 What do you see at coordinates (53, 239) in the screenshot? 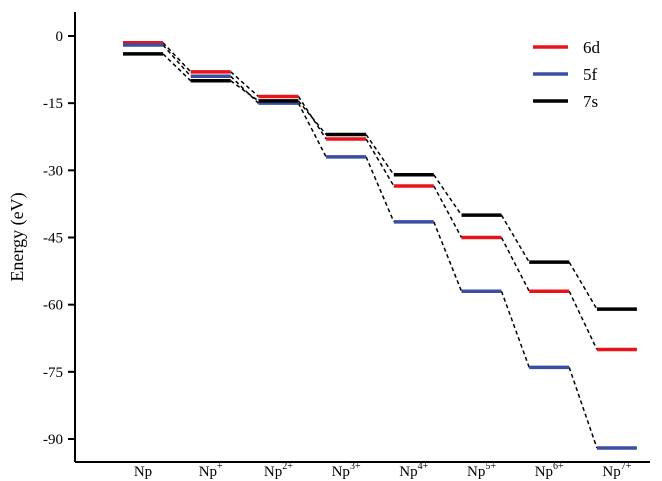
I see `y-tick-label: -45` at bounding box center [53, 239].